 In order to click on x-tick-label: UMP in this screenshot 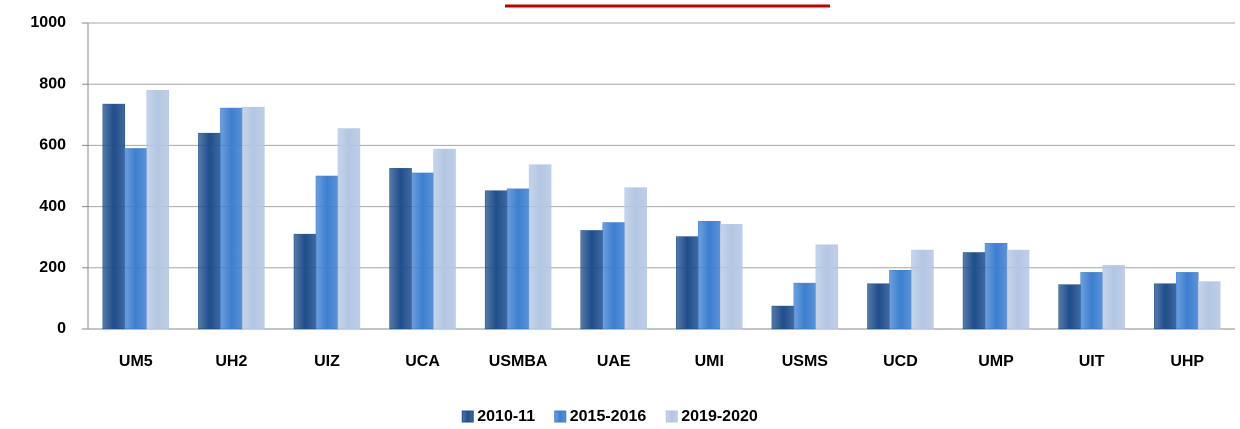, I will do `click(996, 361)`.